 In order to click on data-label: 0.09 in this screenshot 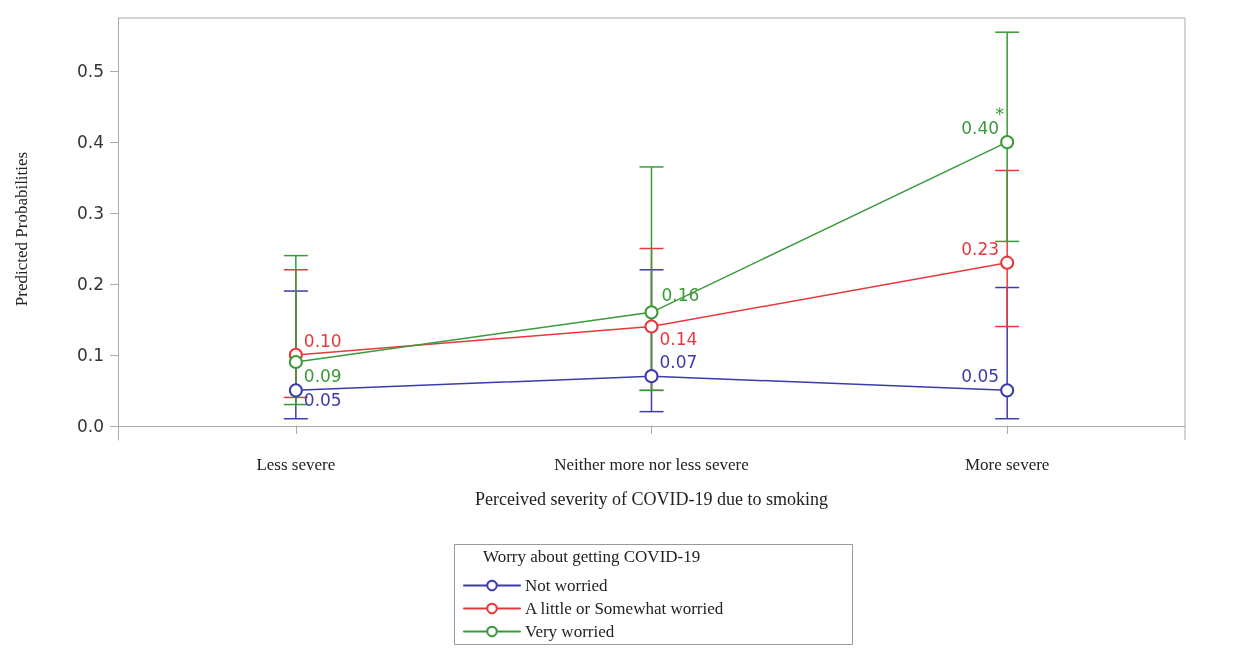, I will do `click(322, 375)`.